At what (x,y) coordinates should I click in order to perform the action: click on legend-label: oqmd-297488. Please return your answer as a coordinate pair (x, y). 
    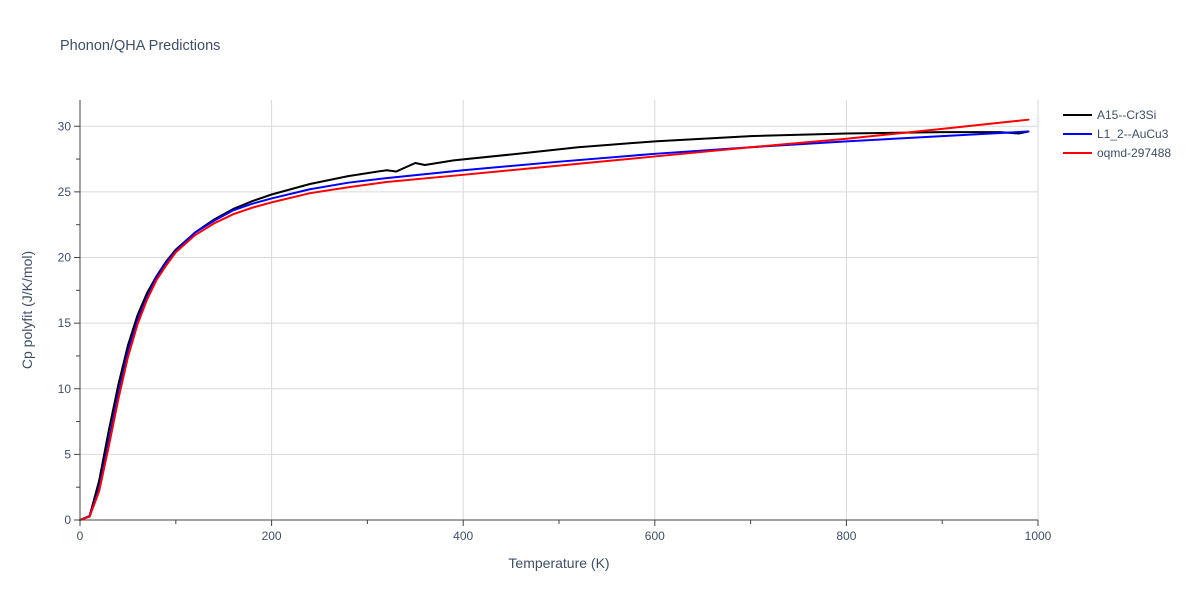
    Looking at the image, I should click on (1134, 153).